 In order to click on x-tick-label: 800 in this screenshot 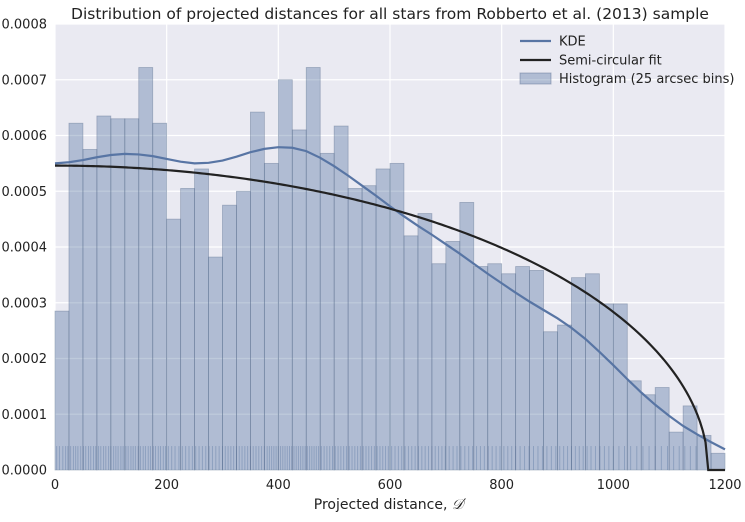, I will do `click(501, 485)`.